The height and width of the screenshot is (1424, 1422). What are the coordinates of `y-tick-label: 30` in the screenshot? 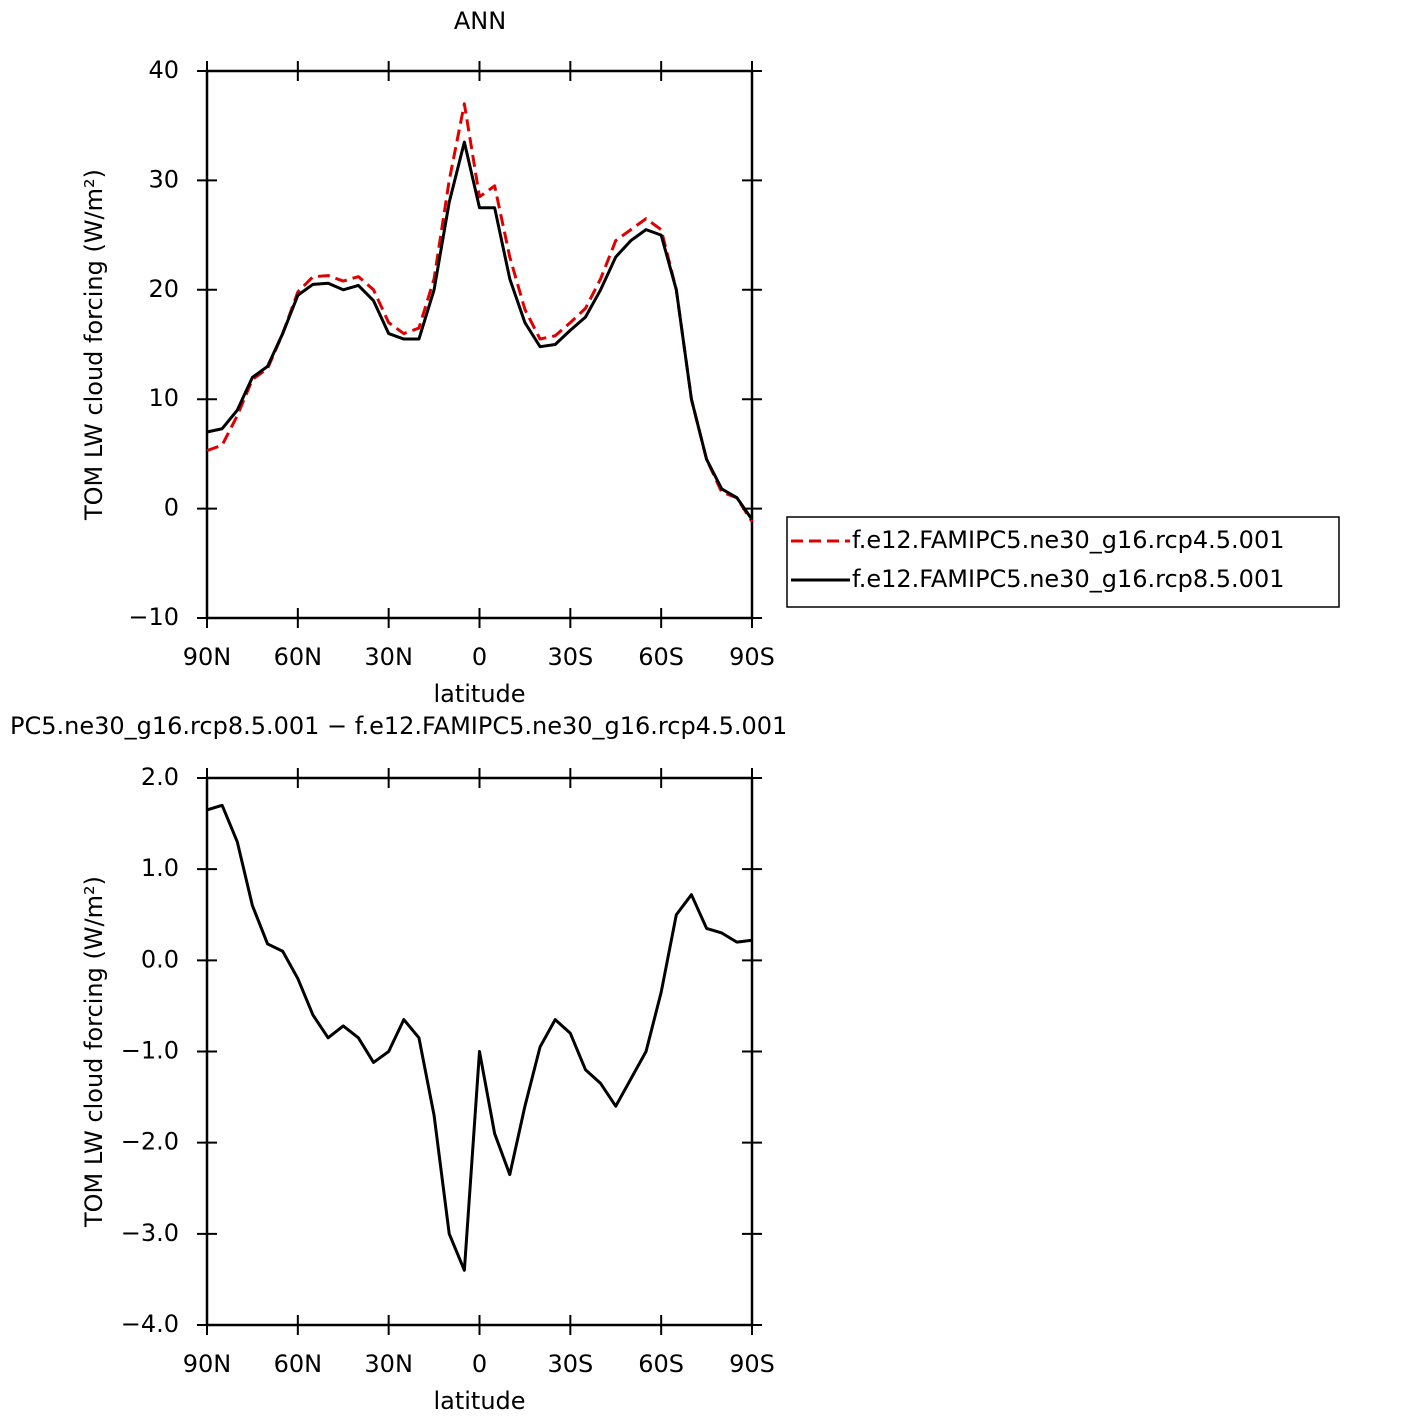 It's located at (163, 179).